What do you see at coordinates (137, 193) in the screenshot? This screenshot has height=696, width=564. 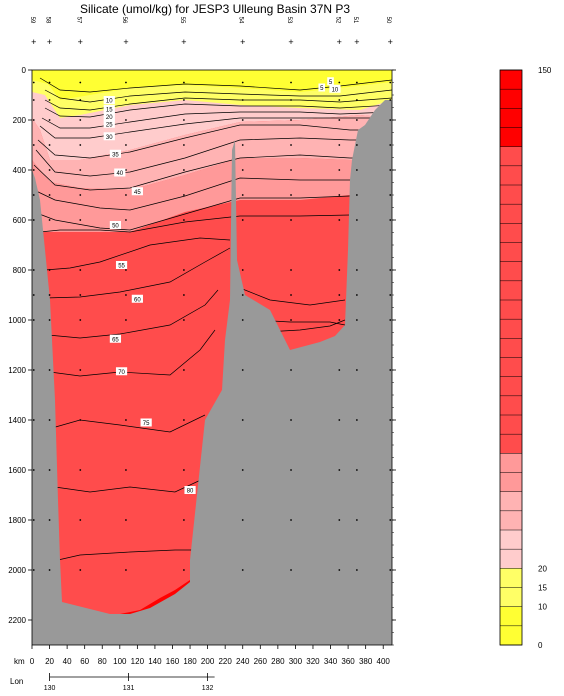 I see `contour-label: 45` at bounding box center [137, 193].